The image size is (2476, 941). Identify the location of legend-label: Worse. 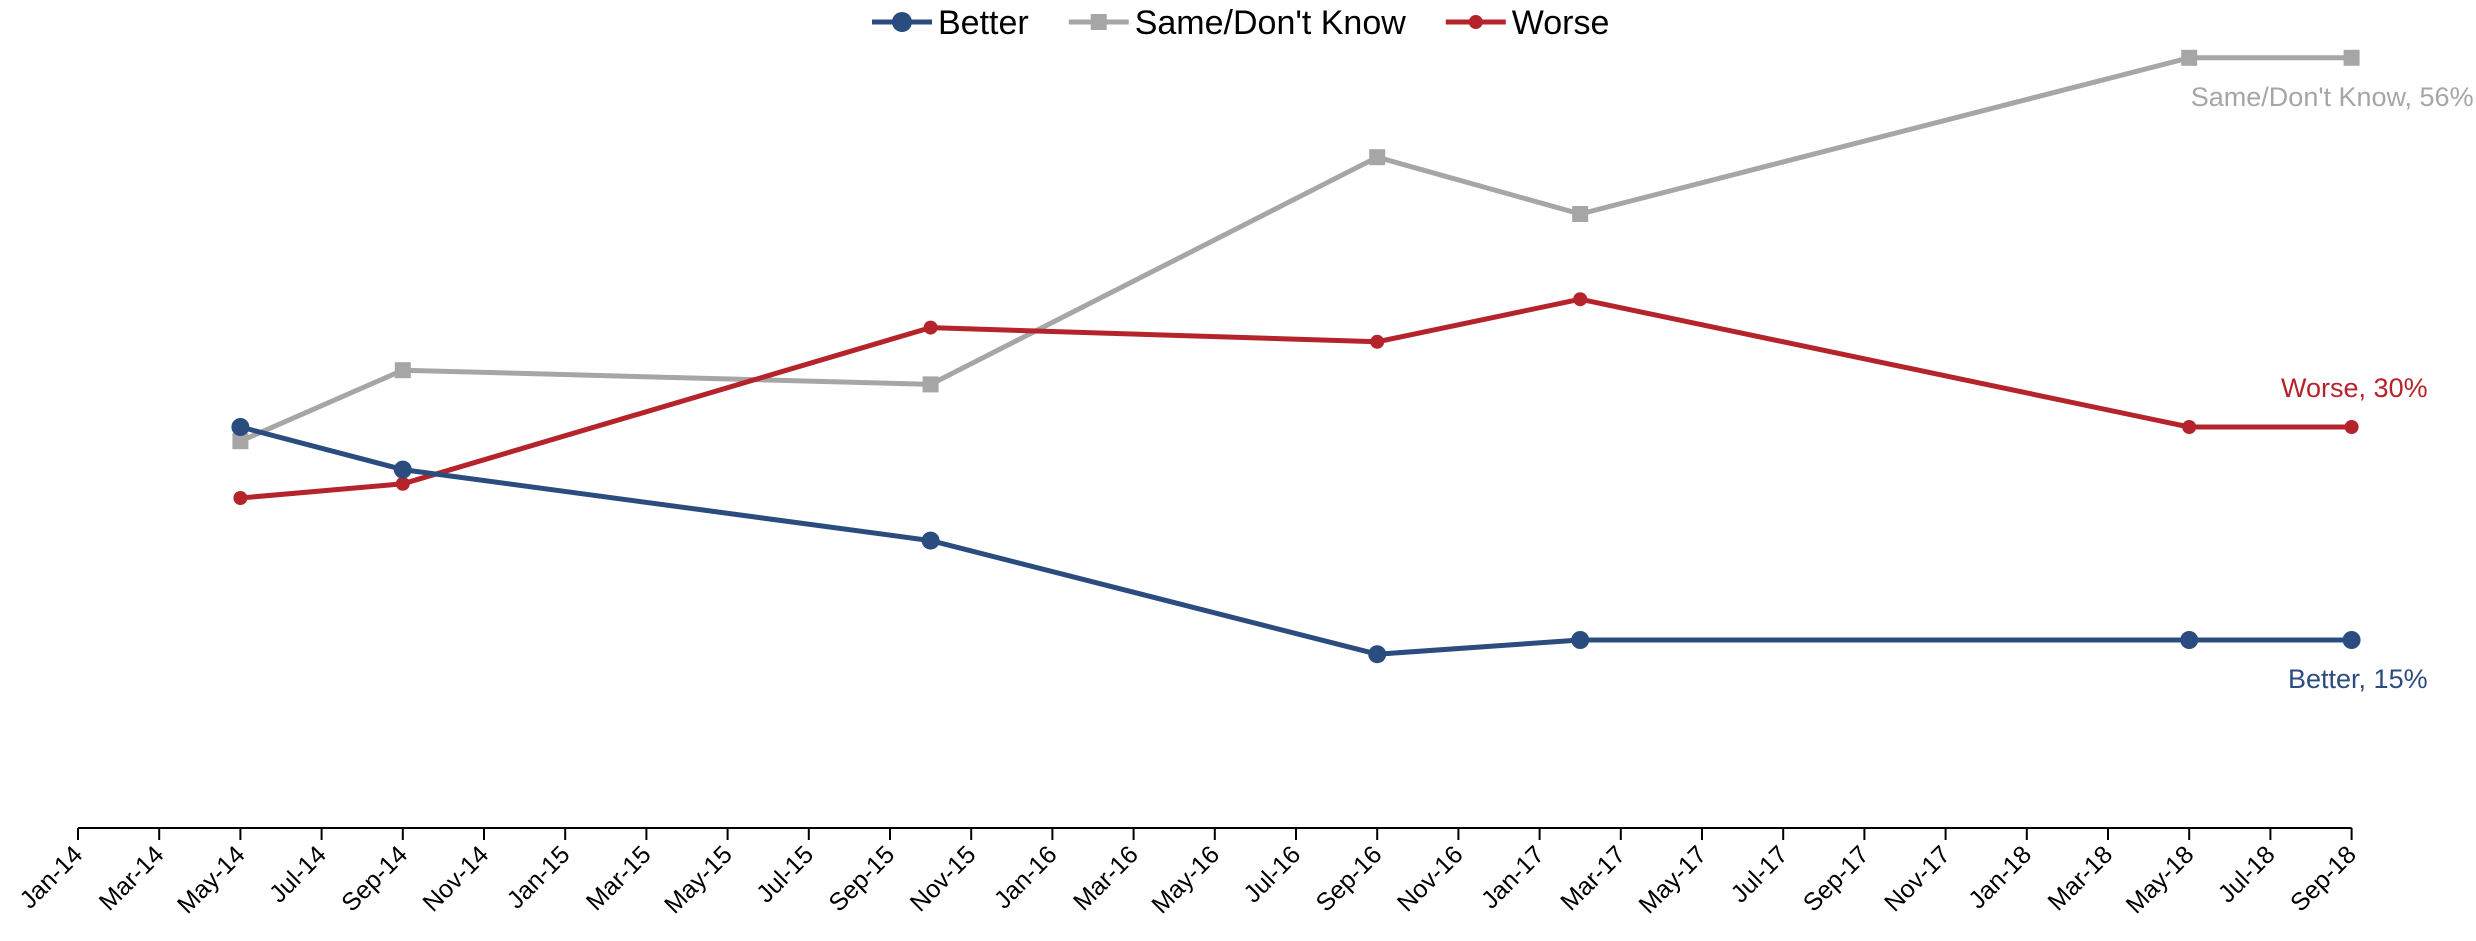
(1561, 23).